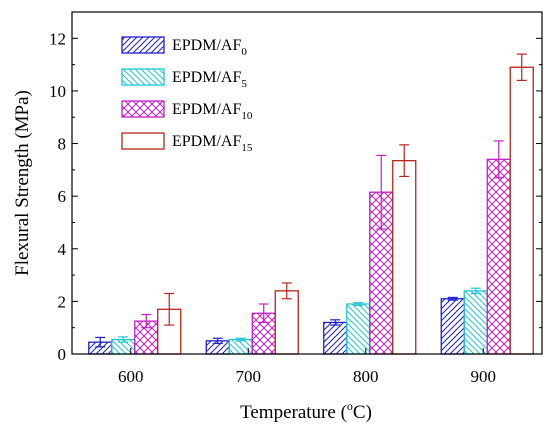 Image resolution: width=550 pixels, height=439 pixels. I want to click on x-axis-label: Temperature (oC), so click(306, 411).